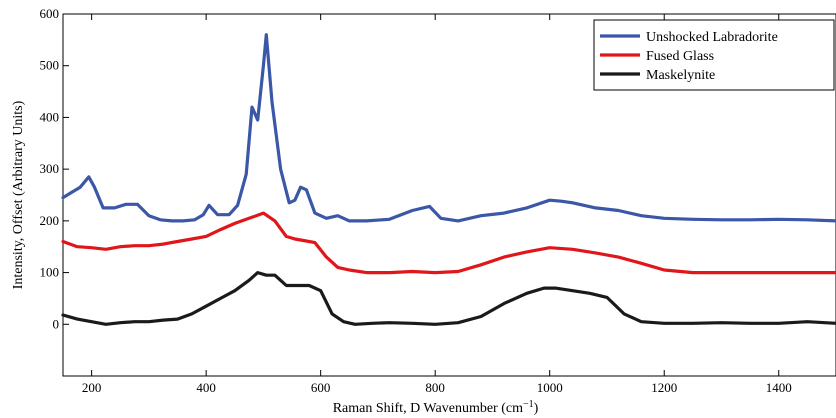 This screenshot has height=418, width=836. What do you see at coordinates (50, 13) in the screenshot?
I see `y-tick-label: 600` at bounding box center [50, 13].